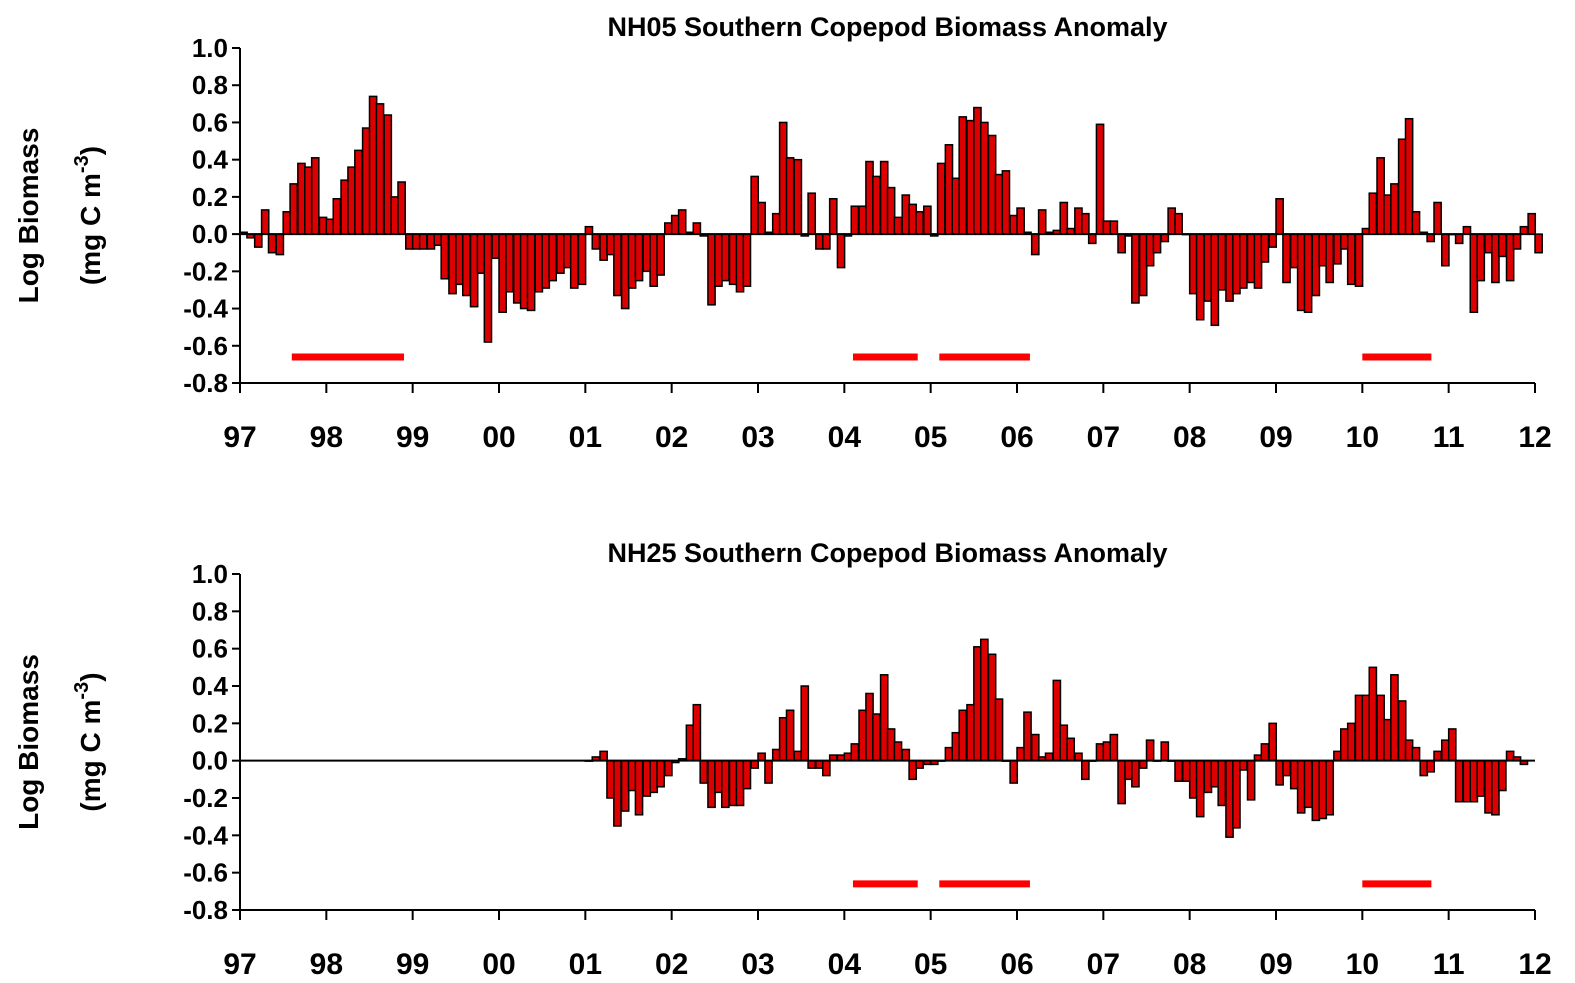 The image size is (1575, 983). I want to click on x-tick-label: 97, so click(239, 437).